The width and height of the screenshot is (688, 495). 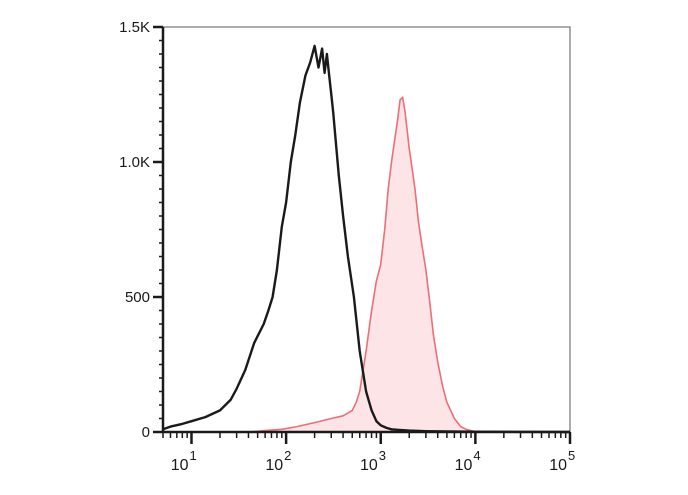 What do you see at coordinates (476, 455) in the screenshot?
I see `x-tick-exponent: 4` at bounding box center [476, 455].